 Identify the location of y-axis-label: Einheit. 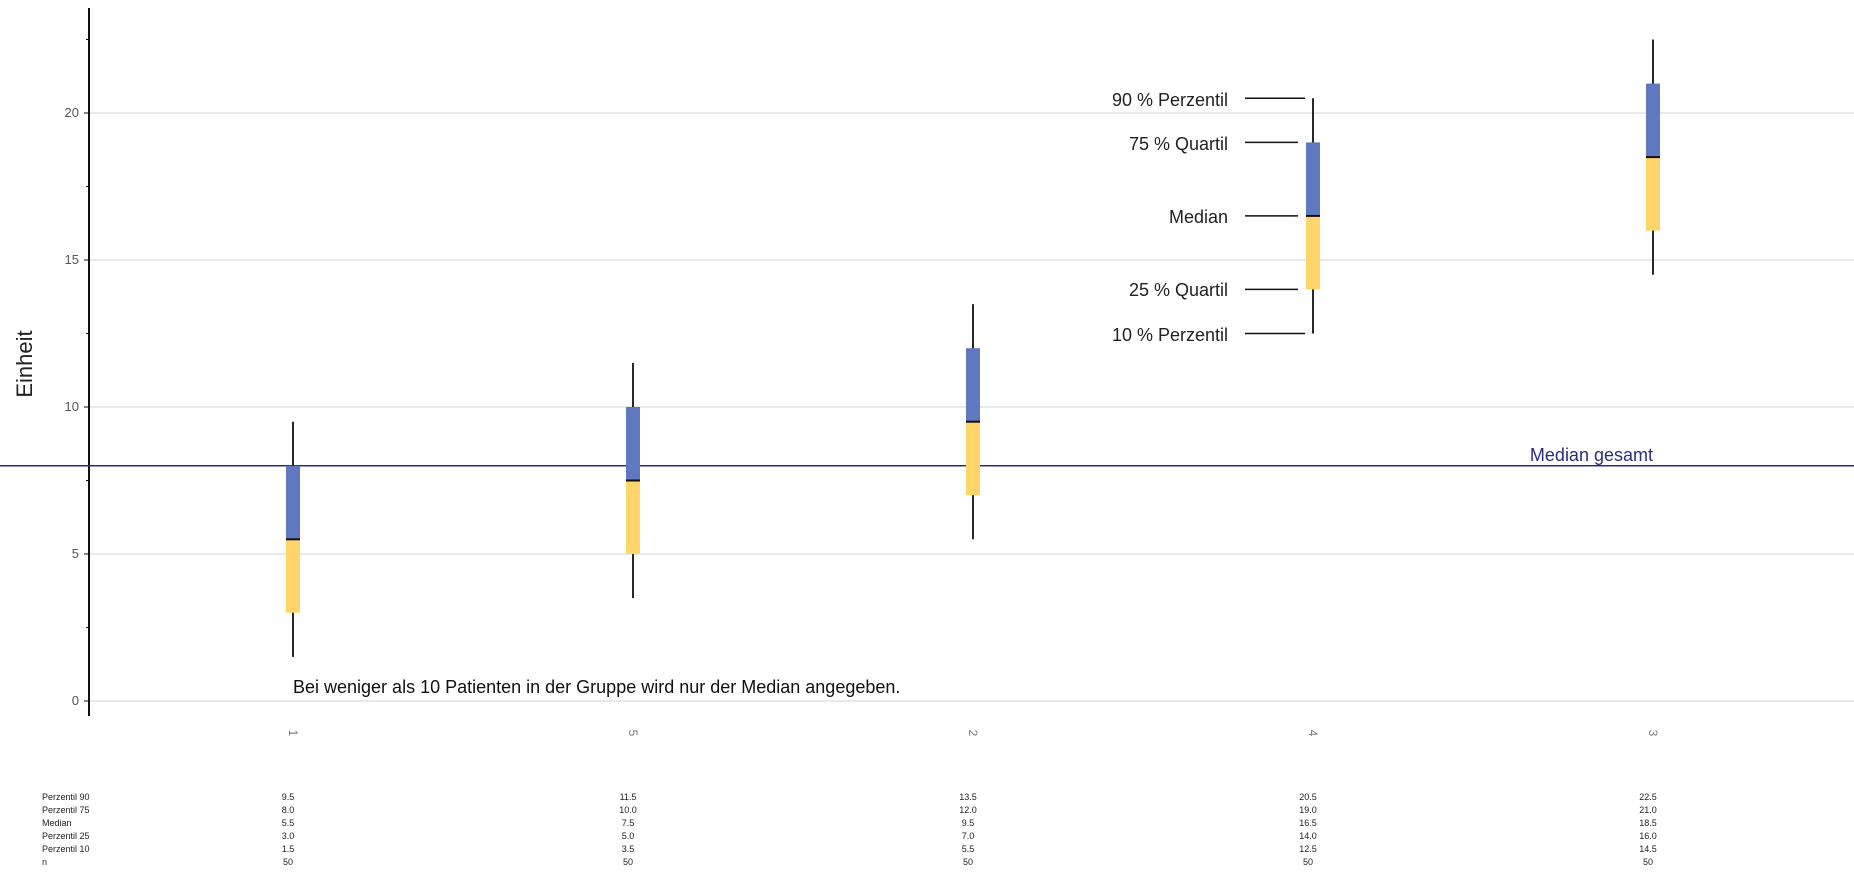
(24, 363).